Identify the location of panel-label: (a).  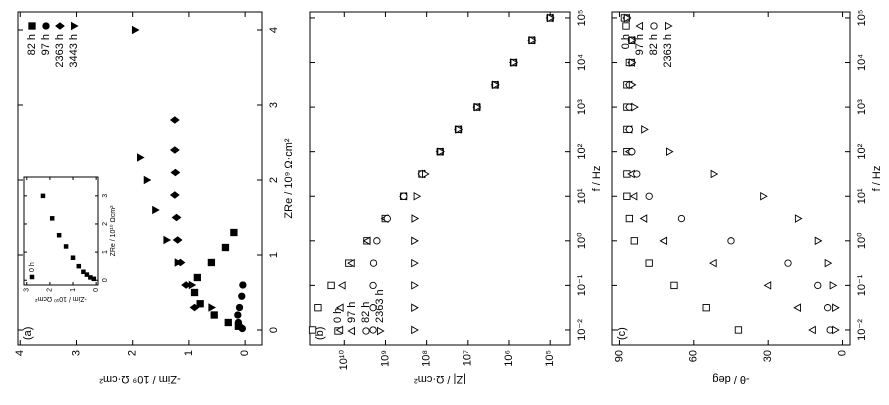
(28, 333).